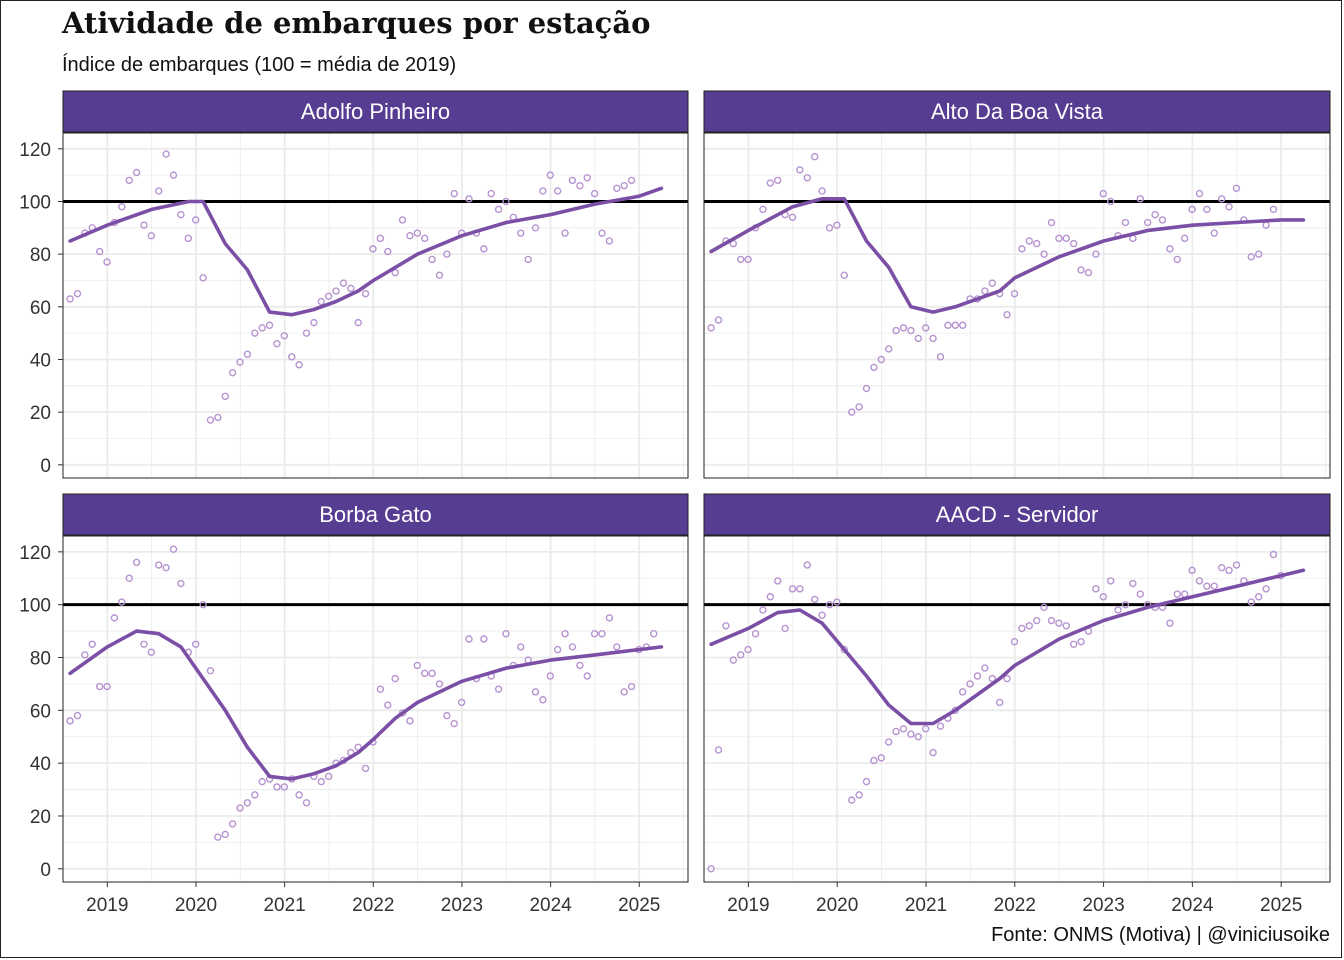 Image resolution: width=1344 pixels, height=960 pixels. I want to click on panel-title-2: Alto Da Boa Vista, so click(1017, 111).